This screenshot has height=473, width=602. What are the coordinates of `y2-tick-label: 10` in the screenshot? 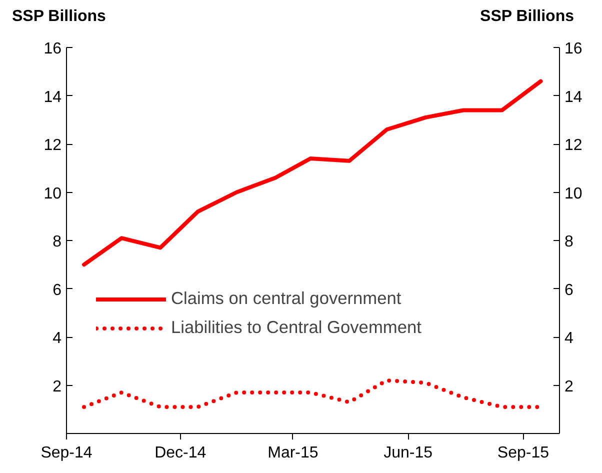 It's located at (573, 193).